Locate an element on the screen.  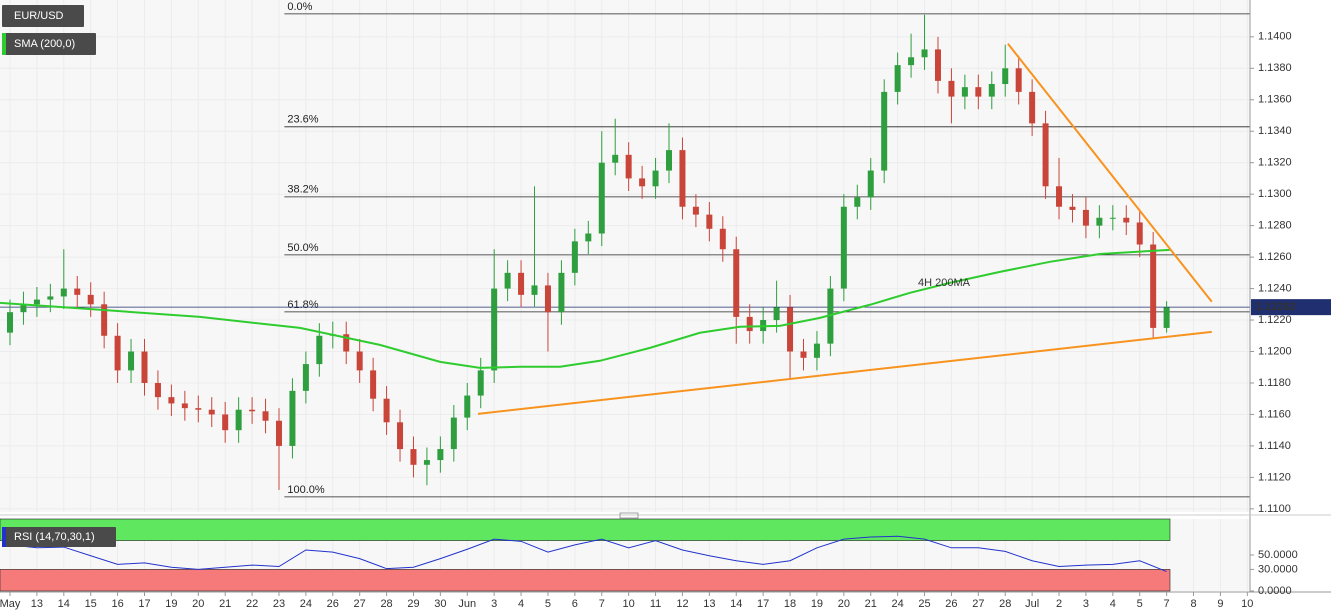
x-tick-label: 26 is located at coordinates (333, 604).